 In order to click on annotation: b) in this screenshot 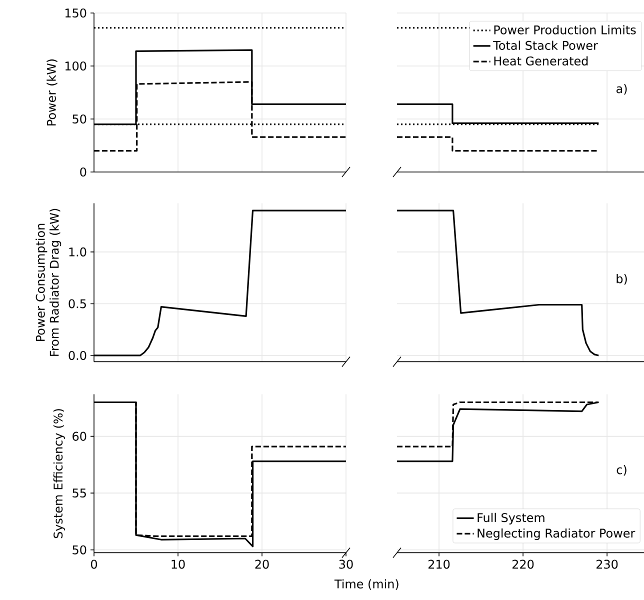, I will do `click(621, 279)`.